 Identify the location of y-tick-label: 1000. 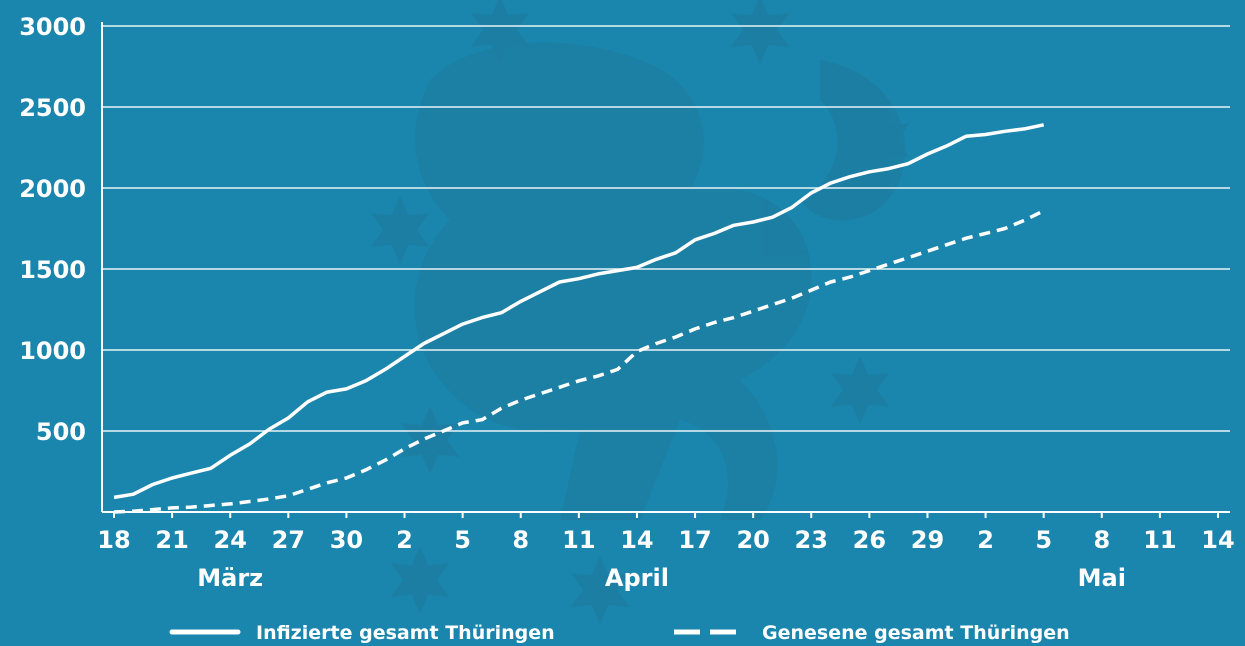
(52, 351).